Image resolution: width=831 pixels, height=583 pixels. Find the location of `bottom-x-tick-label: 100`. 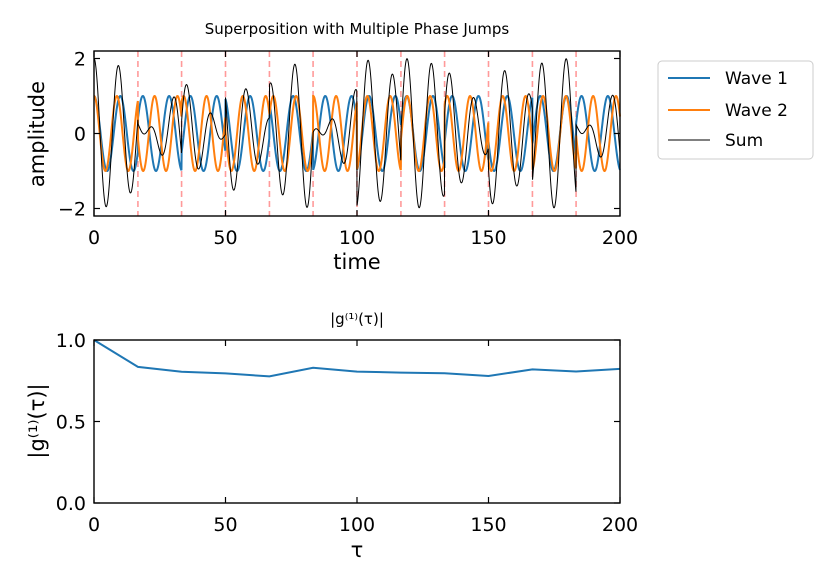

bottom-x-tick-label: 100 is located at coordinates (357, 525).